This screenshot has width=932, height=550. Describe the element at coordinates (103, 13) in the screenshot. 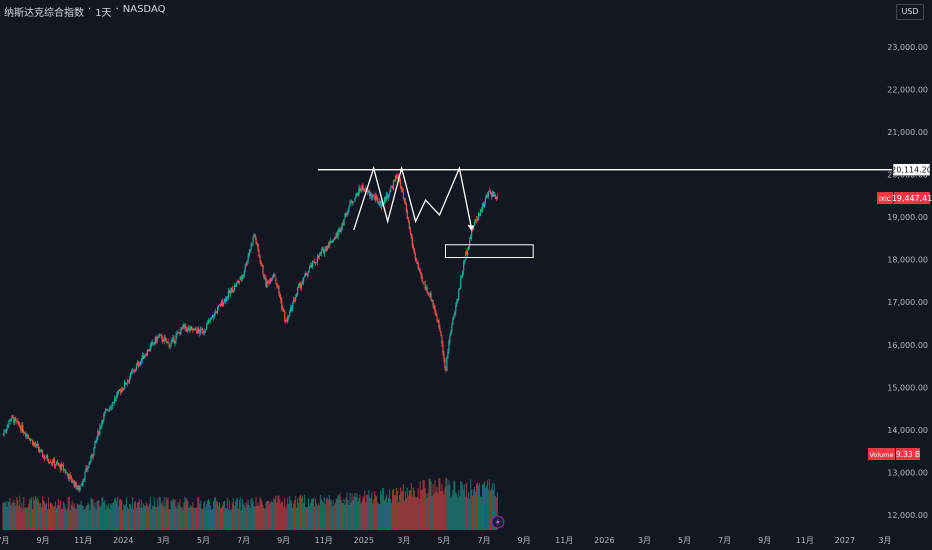

I see `interval-label: 1天` at that location.